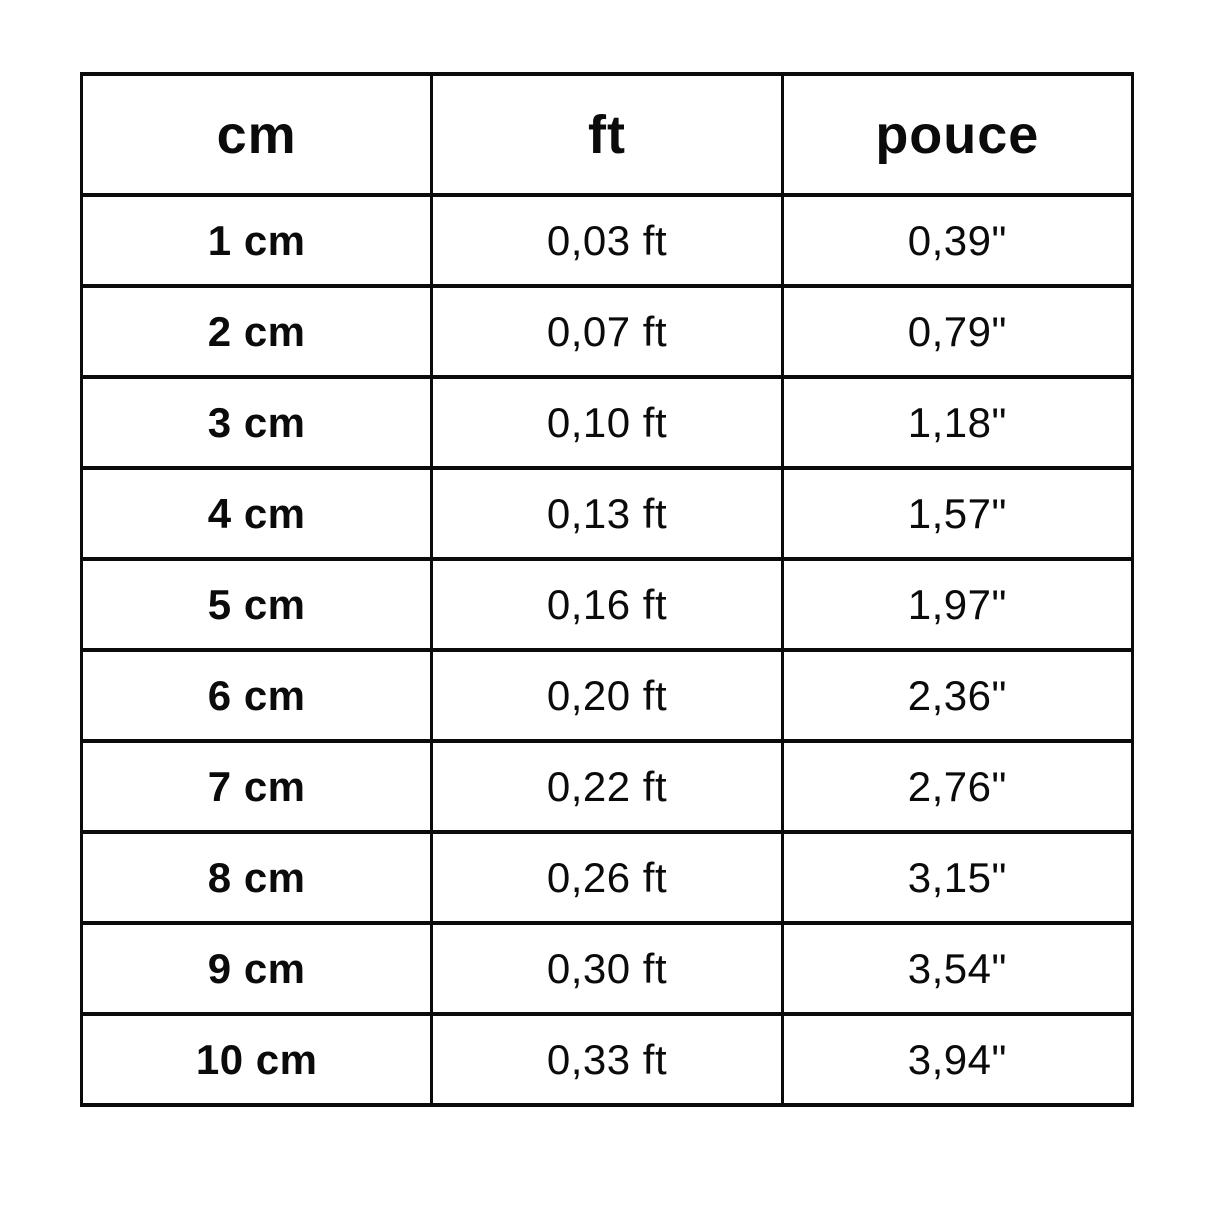 Image resolution: width=1214 pixels, height=1214 pixels. Describe the element at coordinates (256, 968) in the screenshot. I see `cell-cm: 9 cm` at that location.